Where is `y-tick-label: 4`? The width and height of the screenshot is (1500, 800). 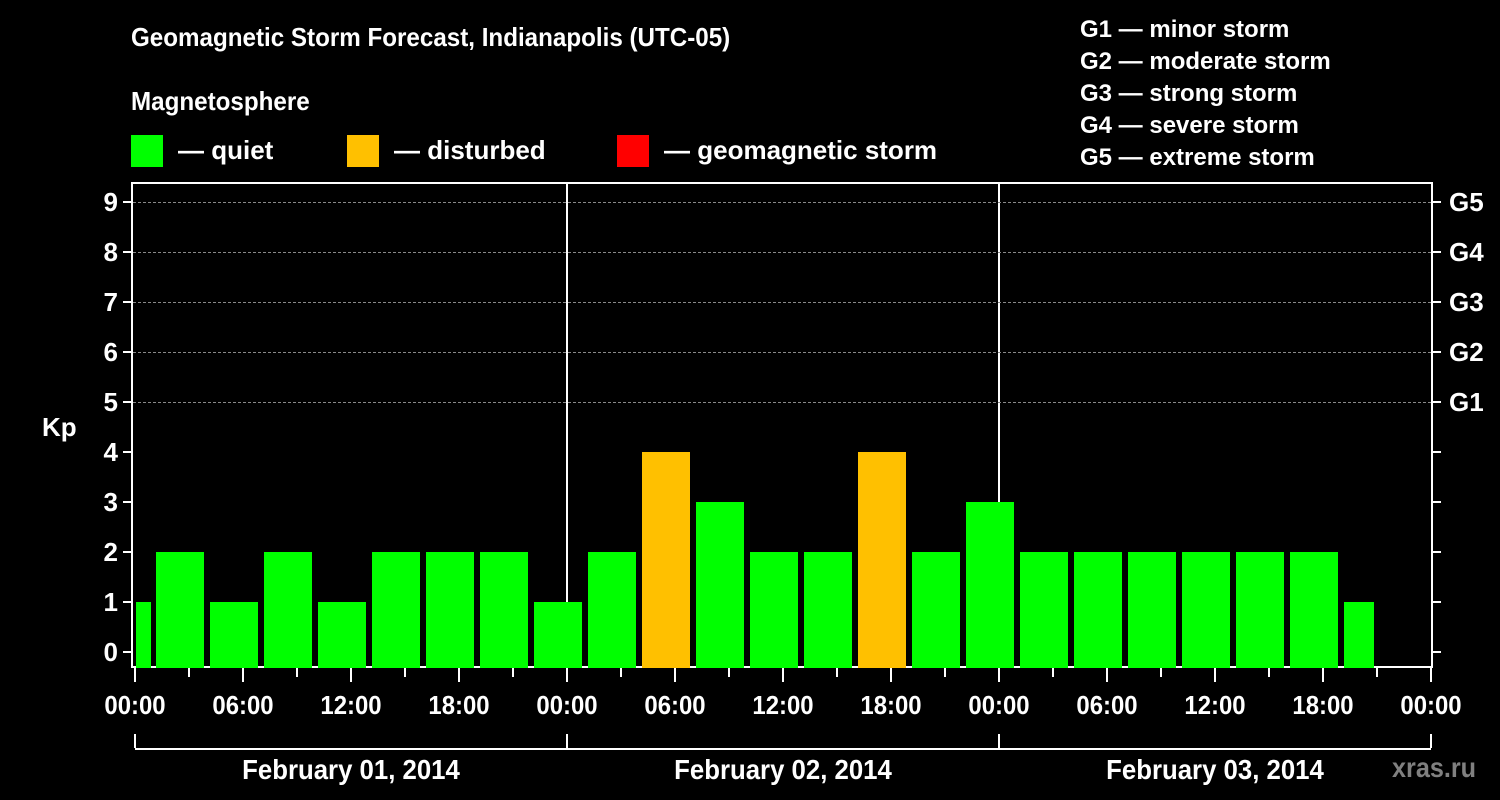 y-tick-label: 4 is located at coordinates (110, 452).